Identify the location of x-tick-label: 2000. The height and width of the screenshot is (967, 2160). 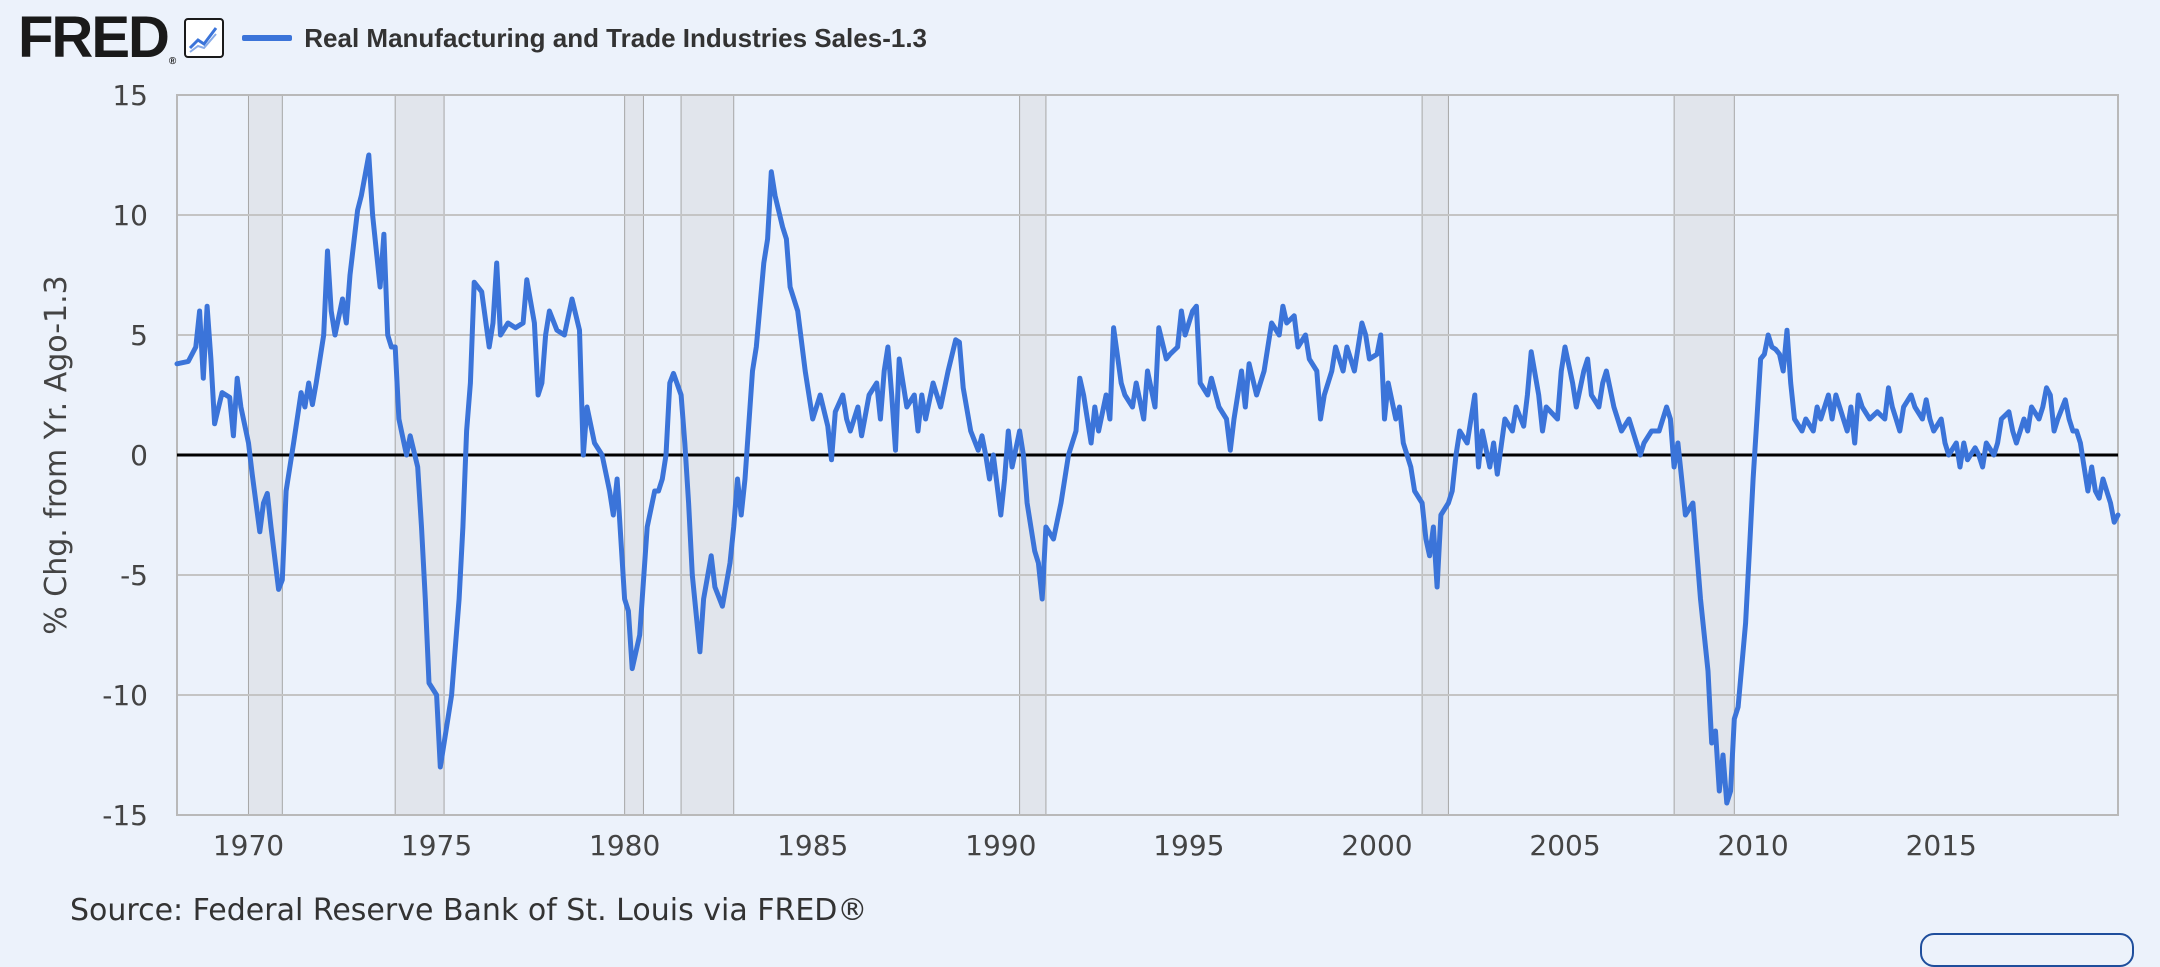
(1376, 845).